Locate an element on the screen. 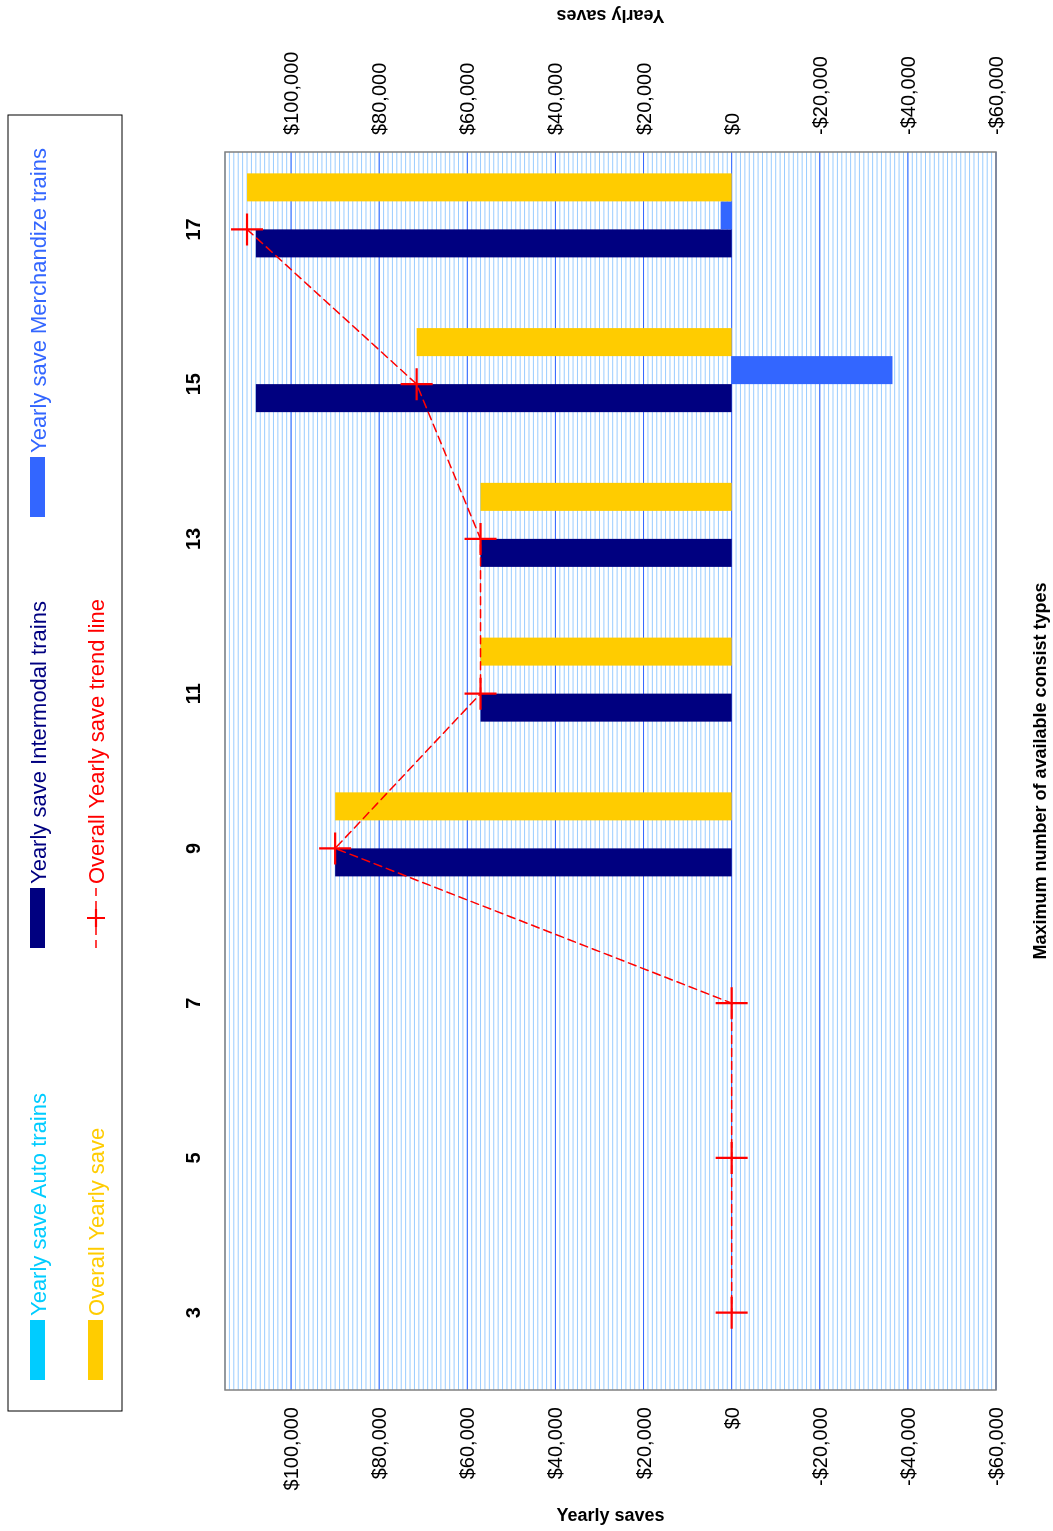 Image resolution: width=1053 pixels, height=1531 pixels. y-tick-label: 3 is located at coordinates (193, 1313).